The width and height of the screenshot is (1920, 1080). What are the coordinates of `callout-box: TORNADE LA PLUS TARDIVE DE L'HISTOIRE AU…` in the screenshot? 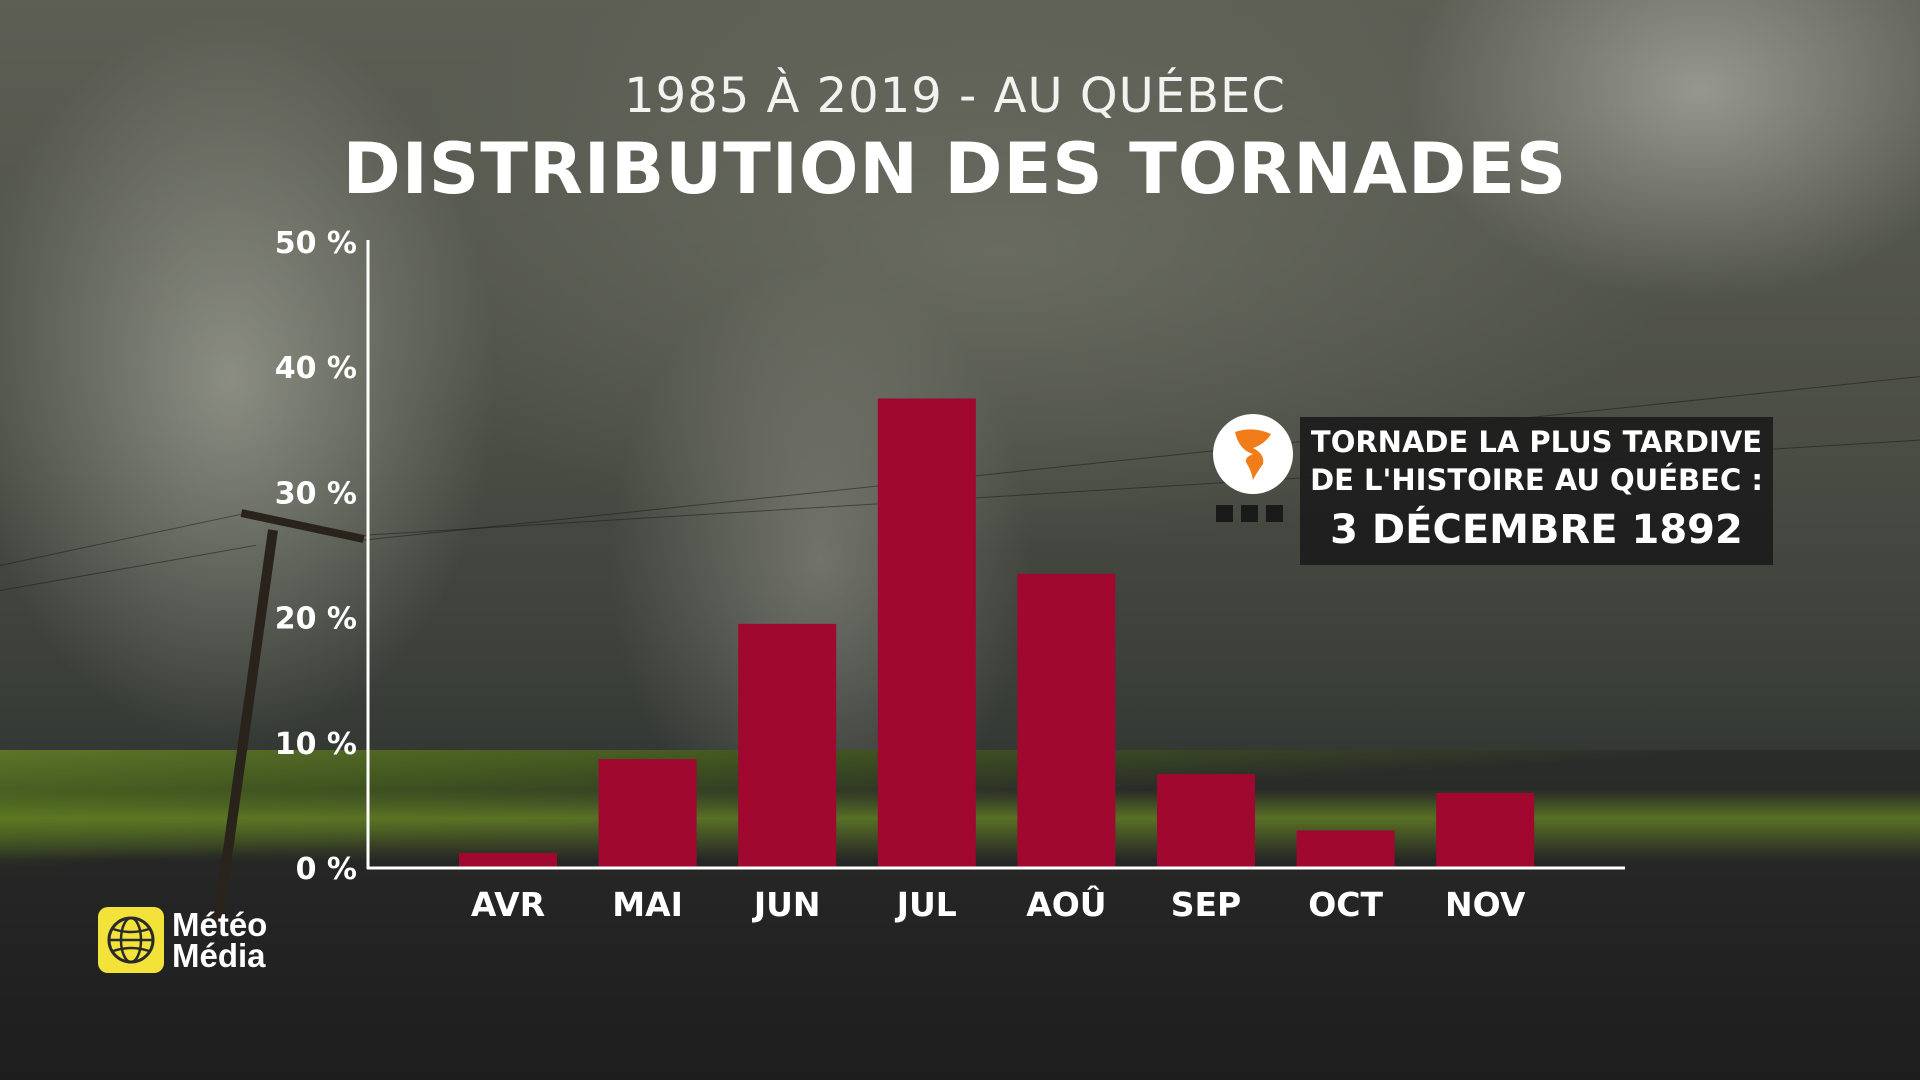 It's located at (1536, 491).